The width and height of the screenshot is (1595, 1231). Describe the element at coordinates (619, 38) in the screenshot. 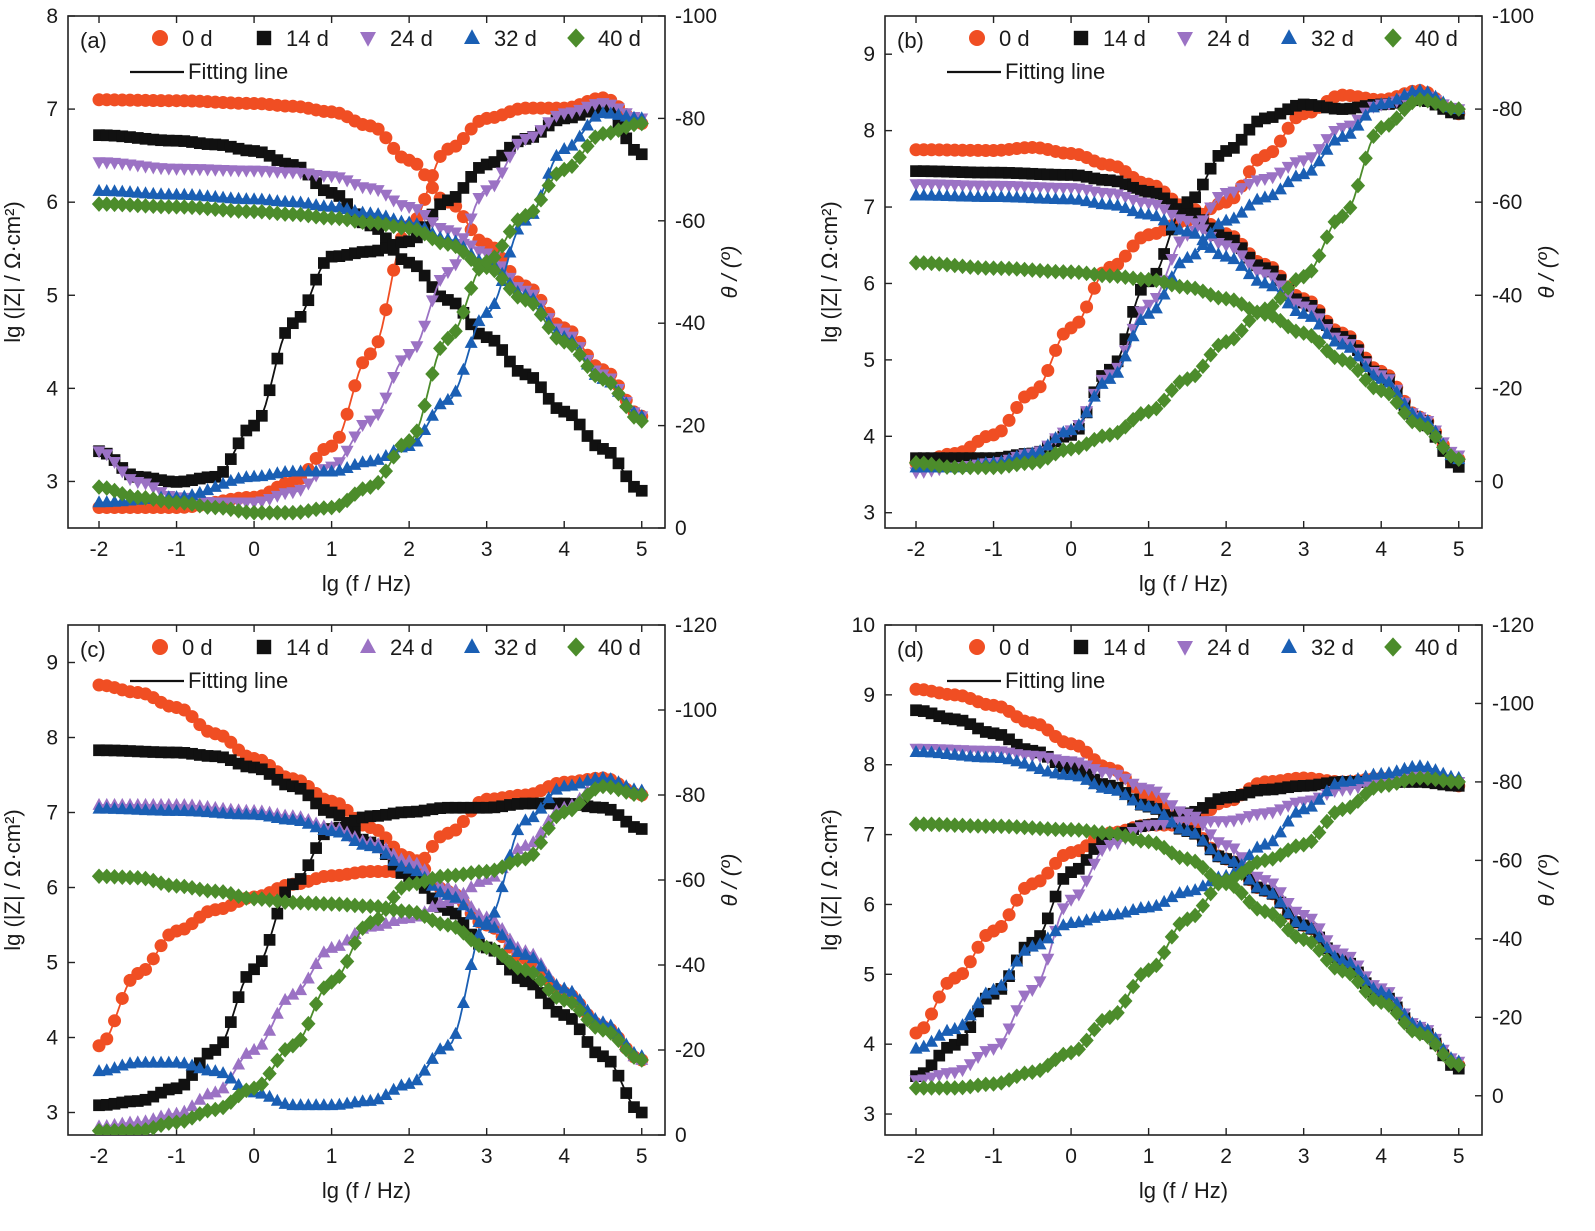

I see `legend-label: 40 d` at that location.